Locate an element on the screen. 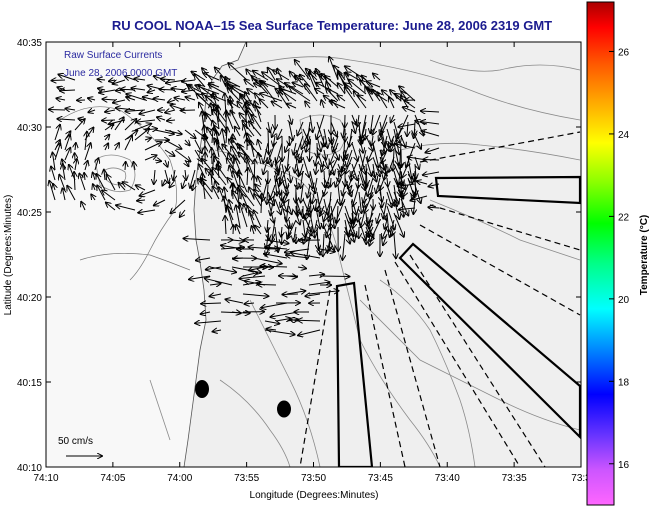 This screenshot has height=511, width=651. y-tick-label: 40:25 is located at coordinates (29, 213).